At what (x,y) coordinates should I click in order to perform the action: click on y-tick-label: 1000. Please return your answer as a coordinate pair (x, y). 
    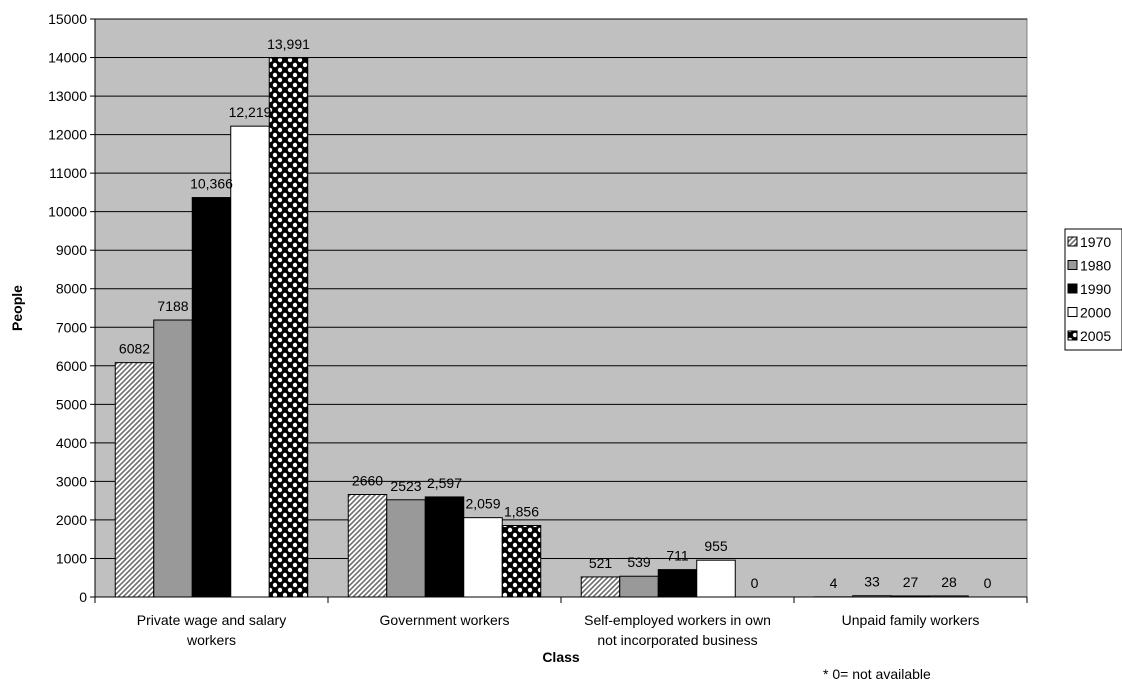
    Looking at the image, I should click on (71, 558).